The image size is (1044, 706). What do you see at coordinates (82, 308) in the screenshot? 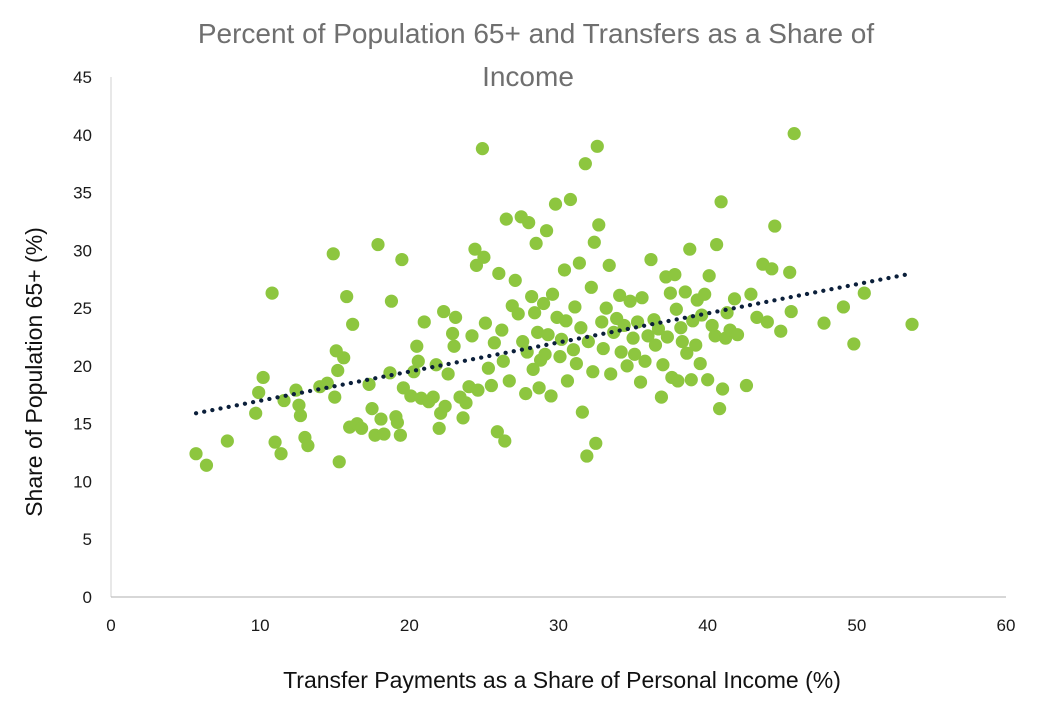
I see `y-tick-label: 25` at bounding box center [82, 308].